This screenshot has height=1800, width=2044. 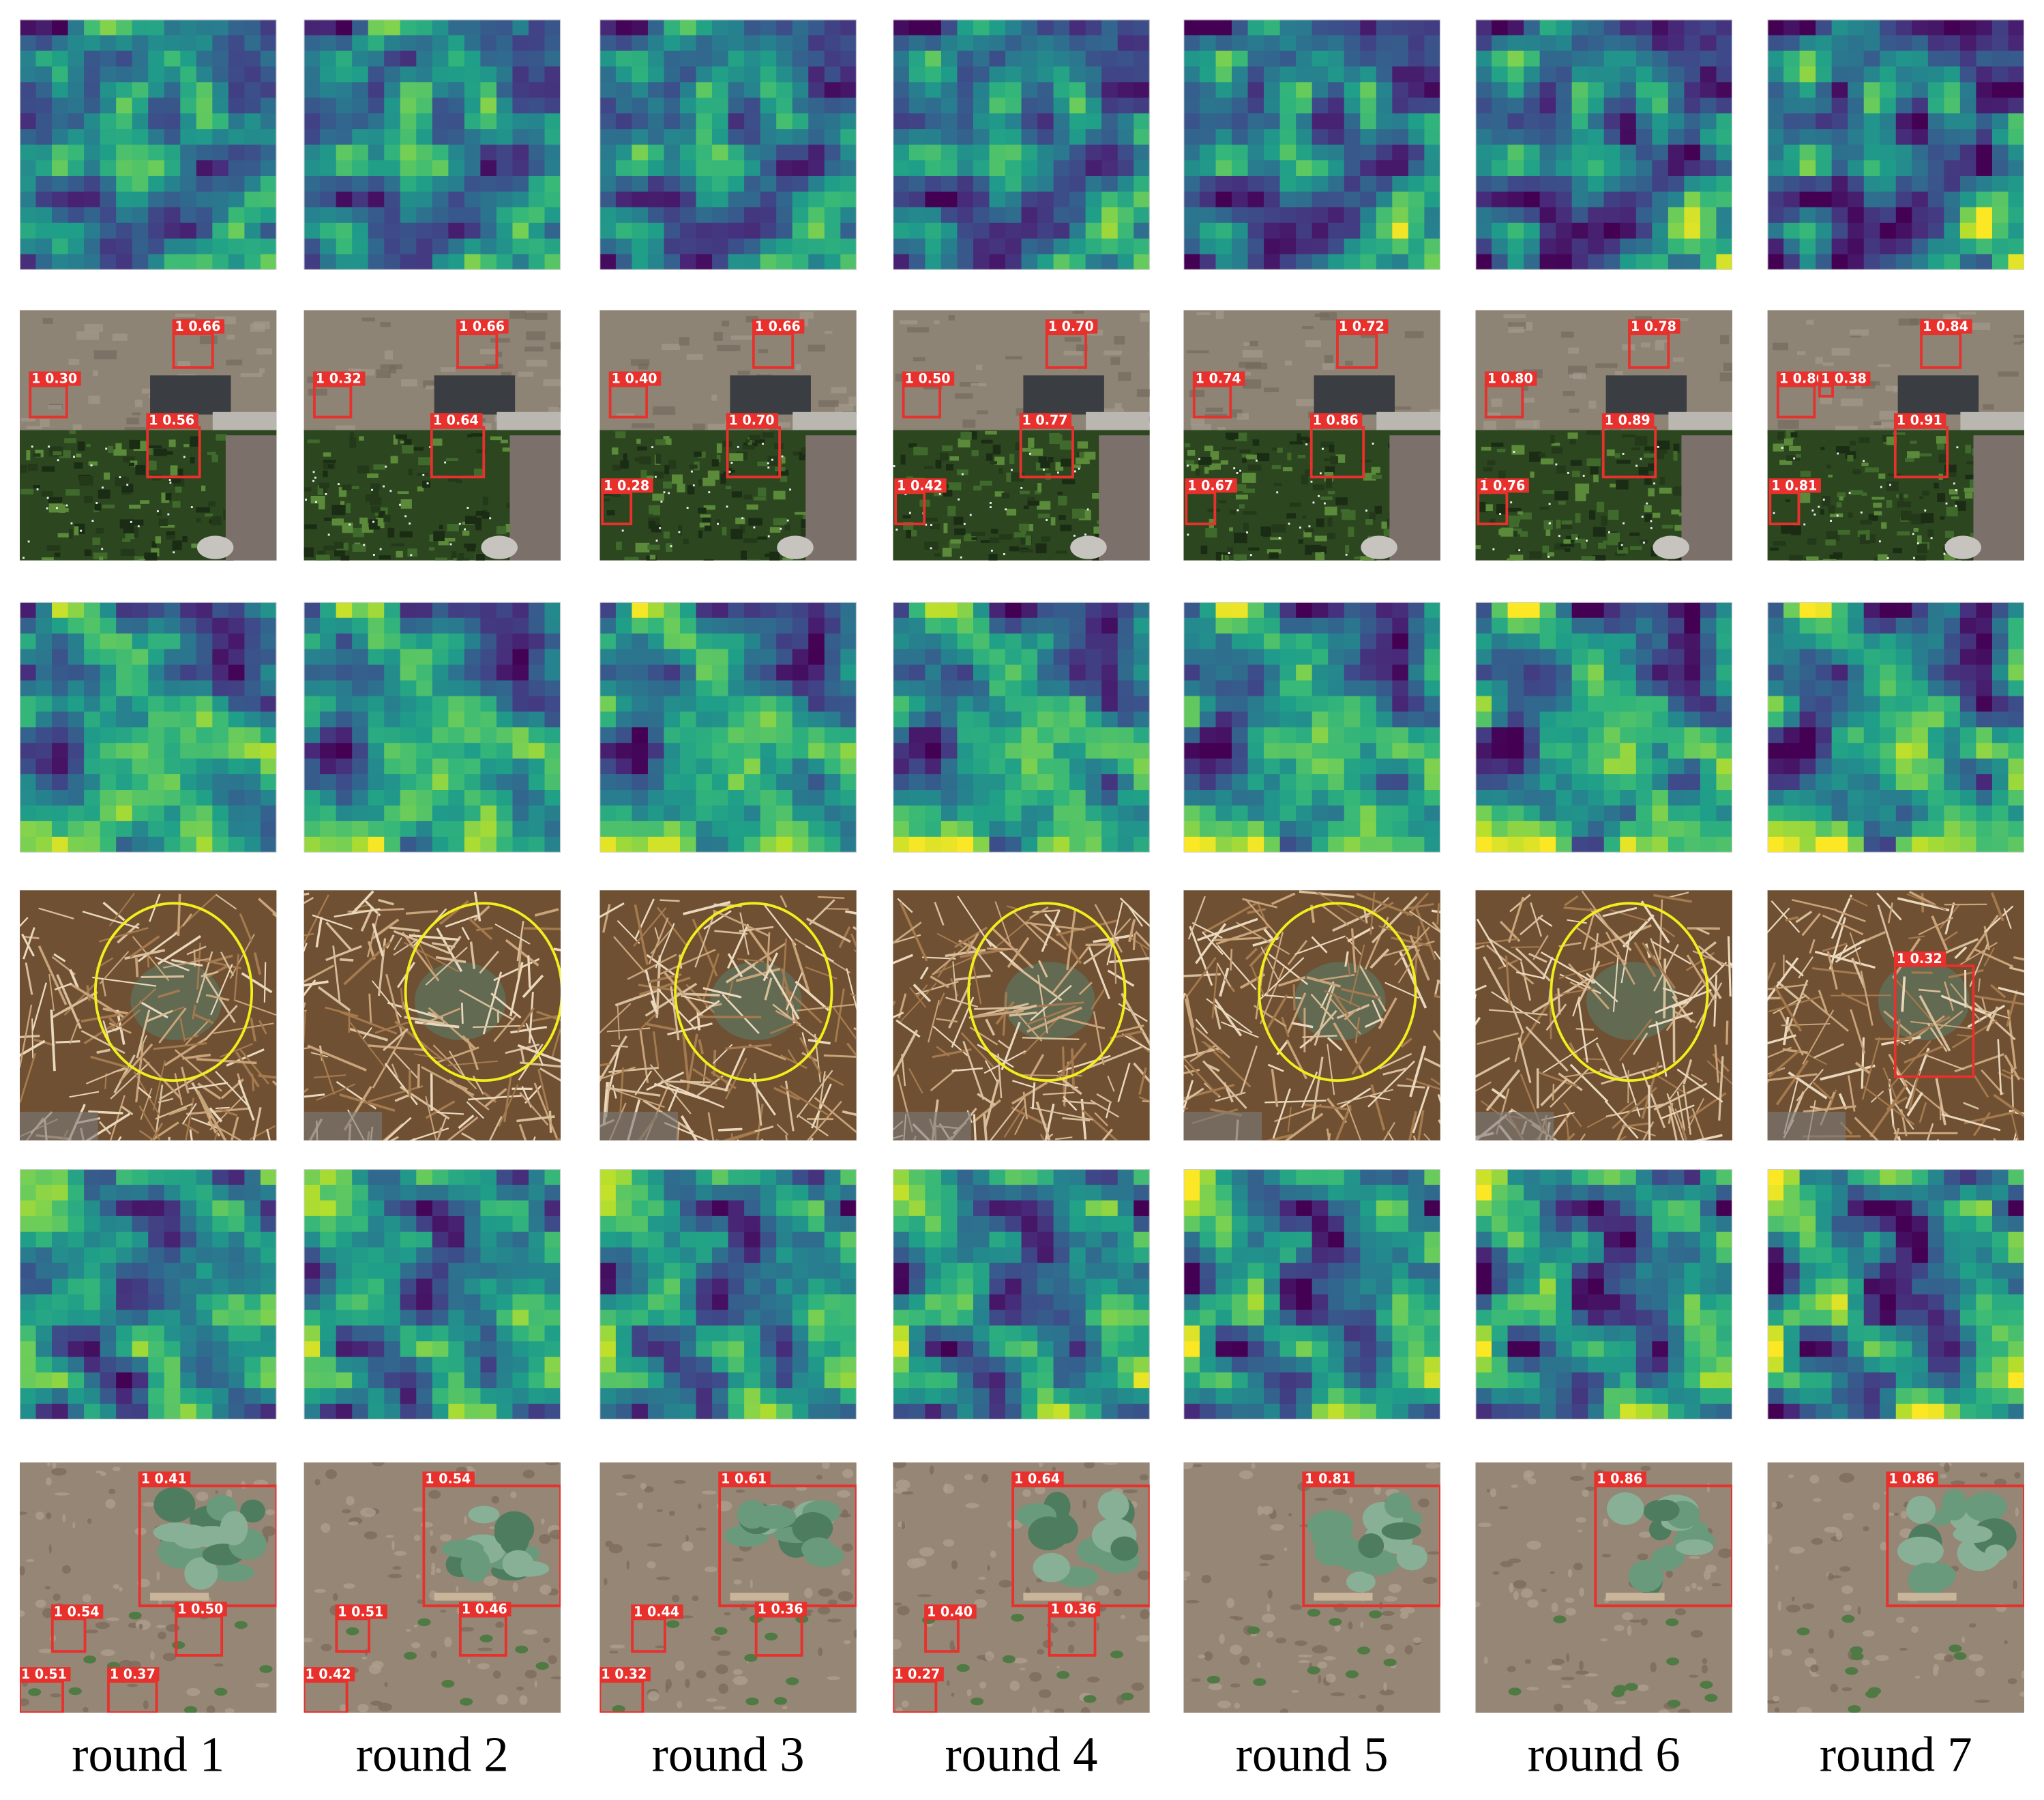 What do you see at coordinates (1311, 727) in the screenshot?
I see `panel-content` at bounding box center [1311, 727].